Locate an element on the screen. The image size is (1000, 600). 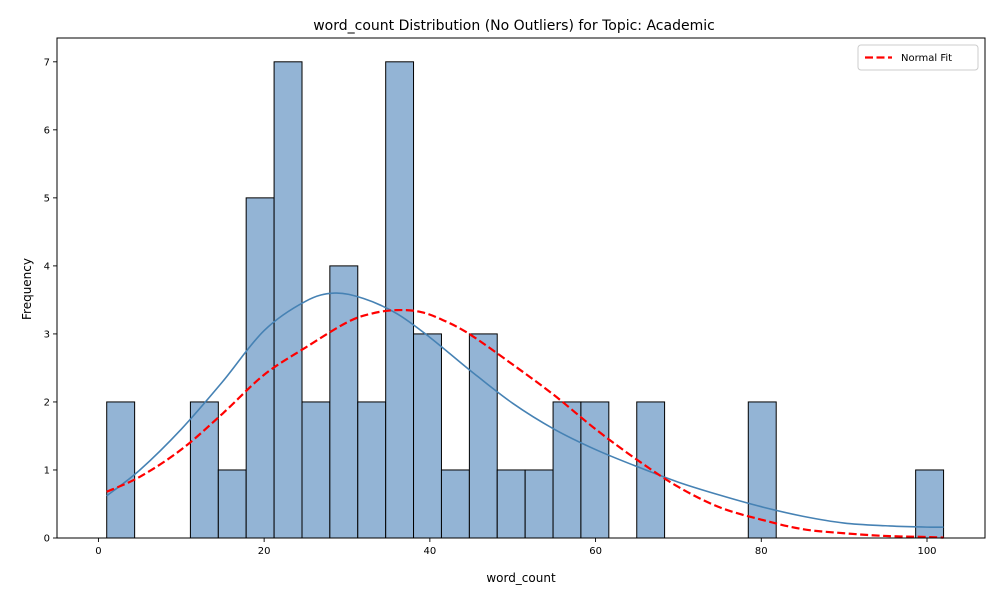
y-tick-label-6: 6 is located at coordinates (47, 130).